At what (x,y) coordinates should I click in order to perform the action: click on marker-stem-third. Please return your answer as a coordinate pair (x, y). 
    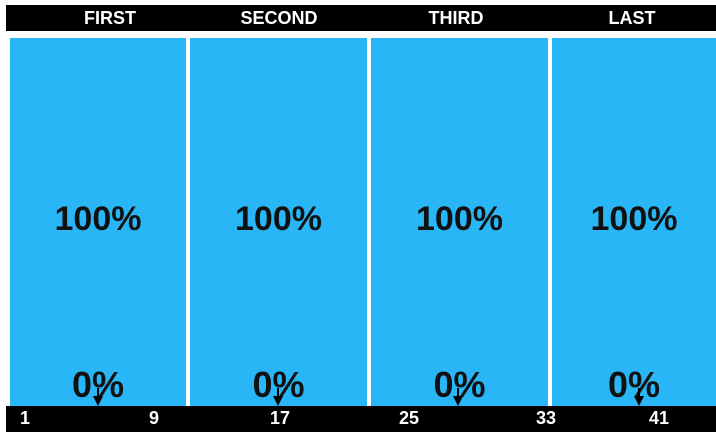
    Looking at the image, I should click on (458, 393).